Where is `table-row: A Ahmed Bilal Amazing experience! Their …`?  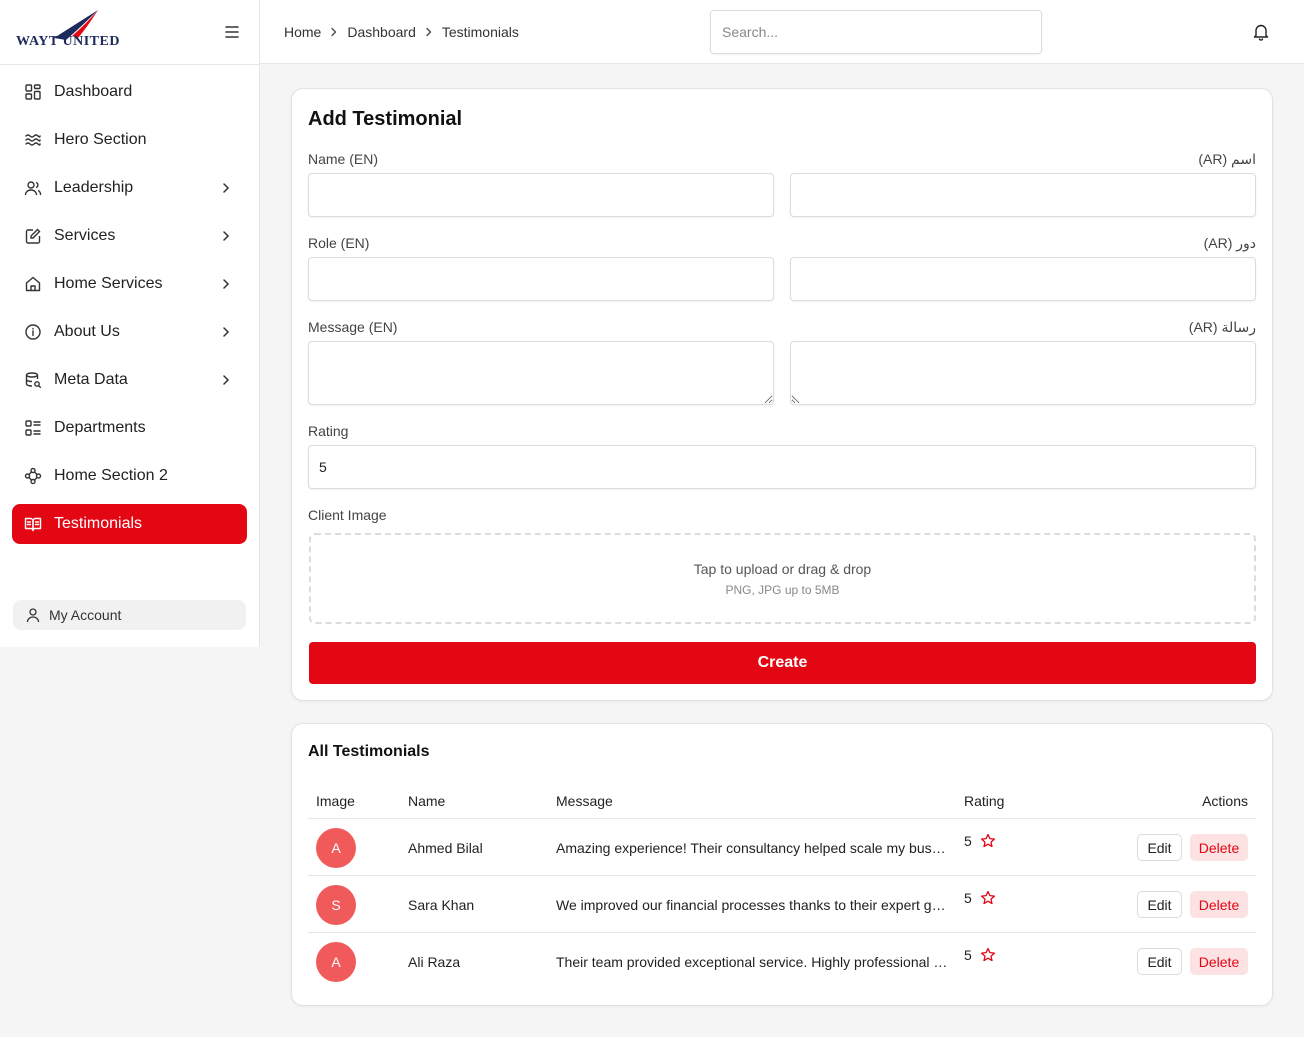 table-row: A Ahmed Bilal Amazing experience! Their … is located at coordinates (782, 847).